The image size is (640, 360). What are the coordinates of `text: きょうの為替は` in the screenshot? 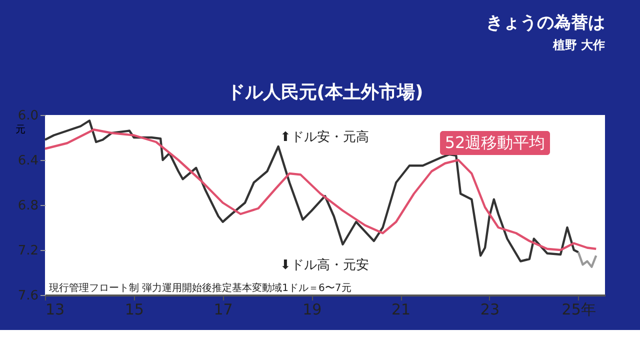 It's located at (545, 23).